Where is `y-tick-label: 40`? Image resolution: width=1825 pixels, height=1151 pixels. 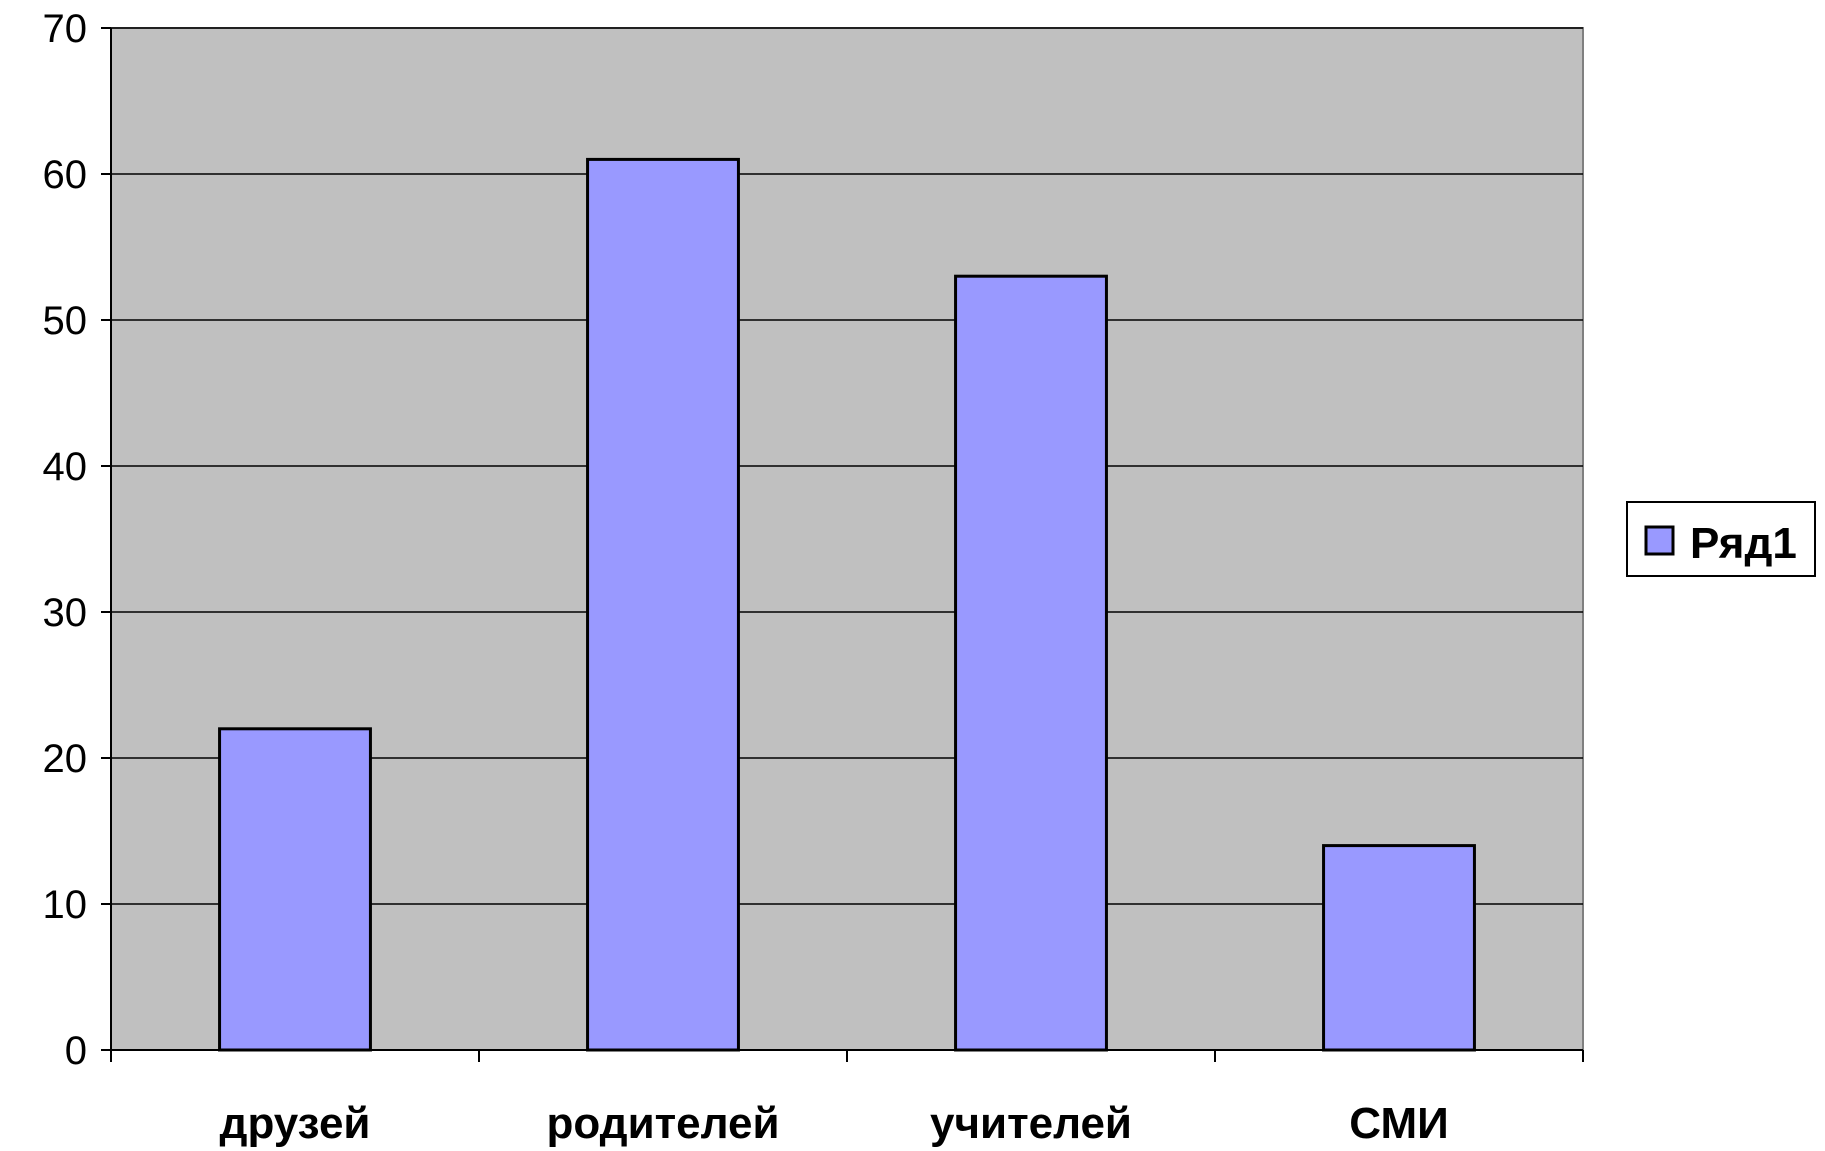
y-tick-label: 40 is located at coordinates (65, 467).